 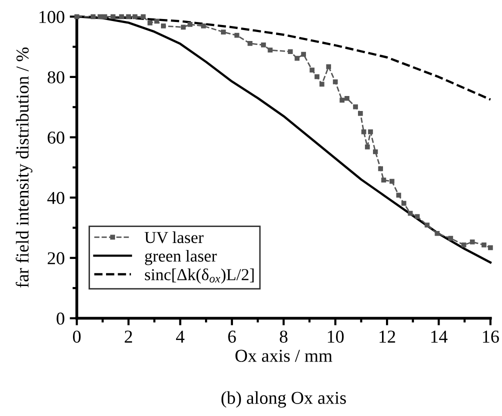 I want to click on legend-label: green laser, so click(x=180, y=258).